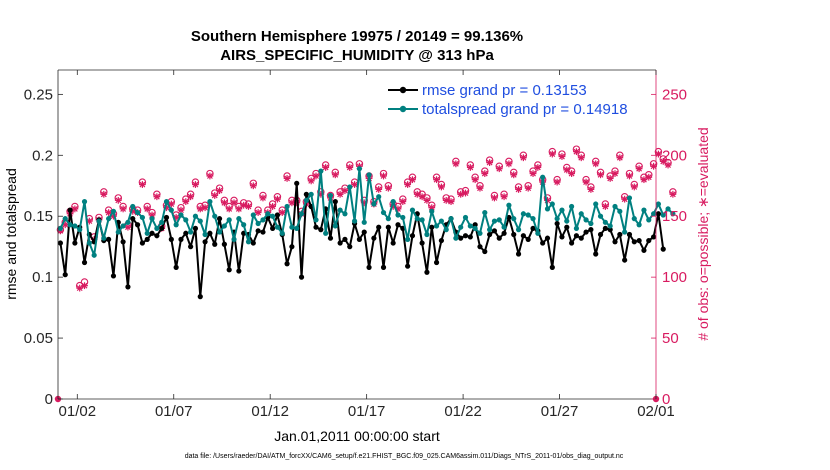  What do you see at coordinates (38, 216) in the screenshot?
I see `left-tick-label: 0.15` at bounding box center [38, 216].